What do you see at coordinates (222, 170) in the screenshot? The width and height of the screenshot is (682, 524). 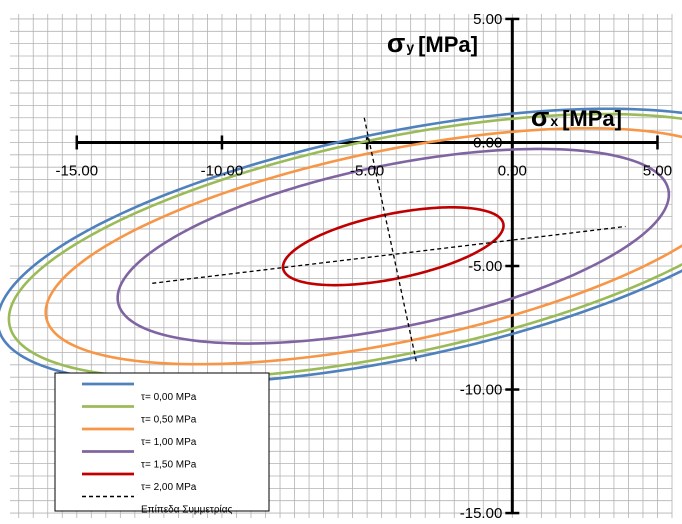 I see `x-tick-label: -10.00` at bounding box center [222, 170].